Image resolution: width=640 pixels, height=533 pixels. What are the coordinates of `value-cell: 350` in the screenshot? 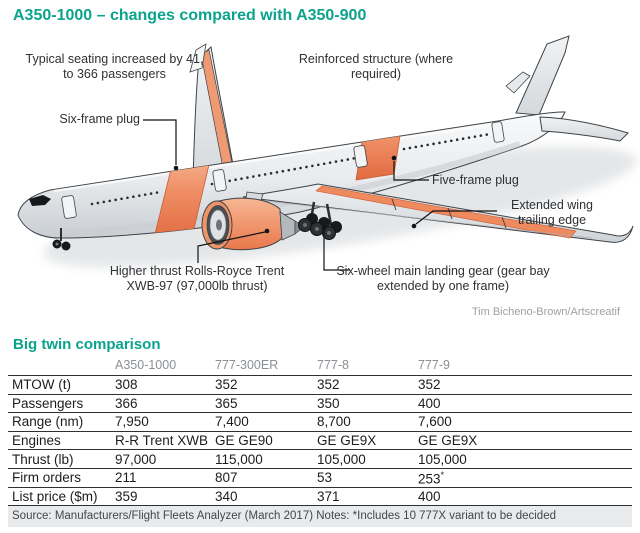 It's located at (367, 404).